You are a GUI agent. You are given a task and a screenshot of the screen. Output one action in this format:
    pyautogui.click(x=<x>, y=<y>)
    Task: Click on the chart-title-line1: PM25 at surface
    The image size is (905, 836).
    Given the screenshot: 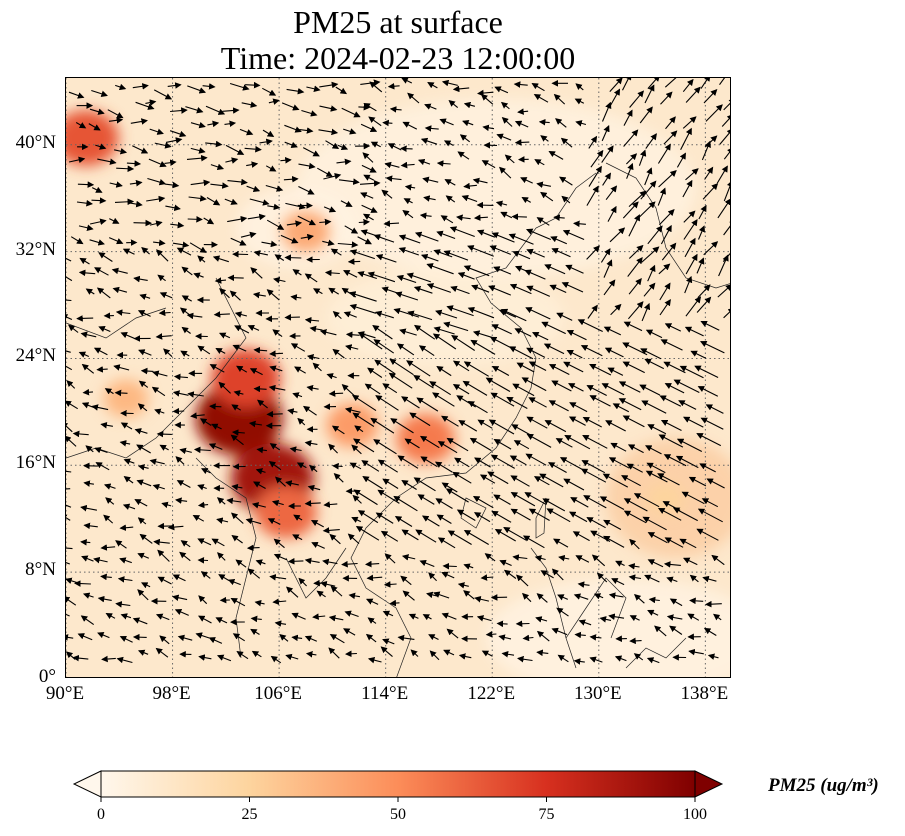 What is the action you would take?
    pyautogui.click(x=398, y=22)
    